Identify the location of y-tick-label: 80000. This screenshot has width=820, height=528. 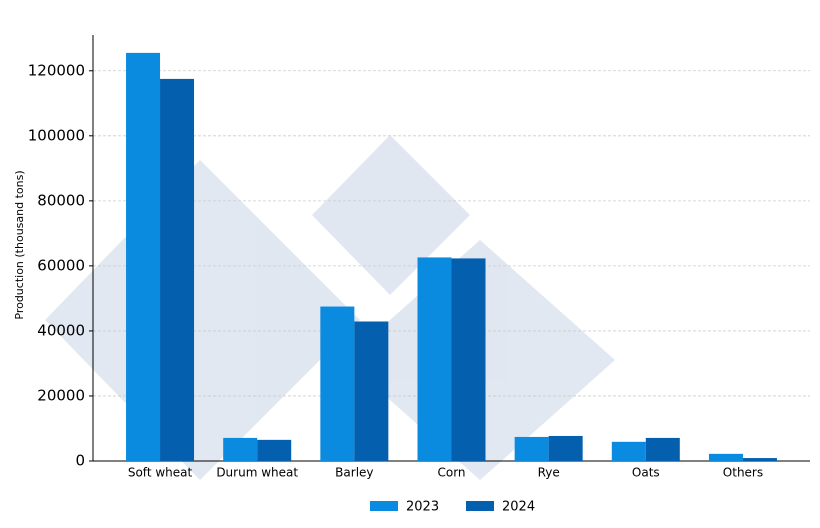
(61, 200).